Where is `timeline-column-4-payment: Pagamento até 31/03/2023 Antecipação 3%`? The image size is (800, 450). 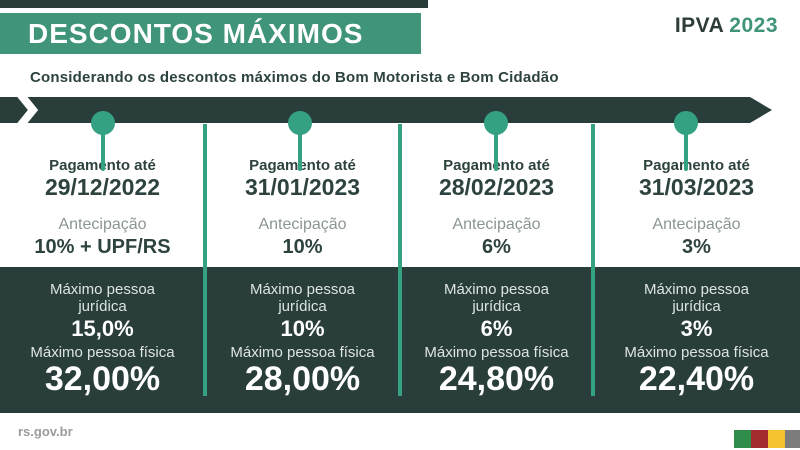
timeline-column-4-payment: Pagamento até 31/03/2023 Antecipação 3% is located at coordinates (696, 207).